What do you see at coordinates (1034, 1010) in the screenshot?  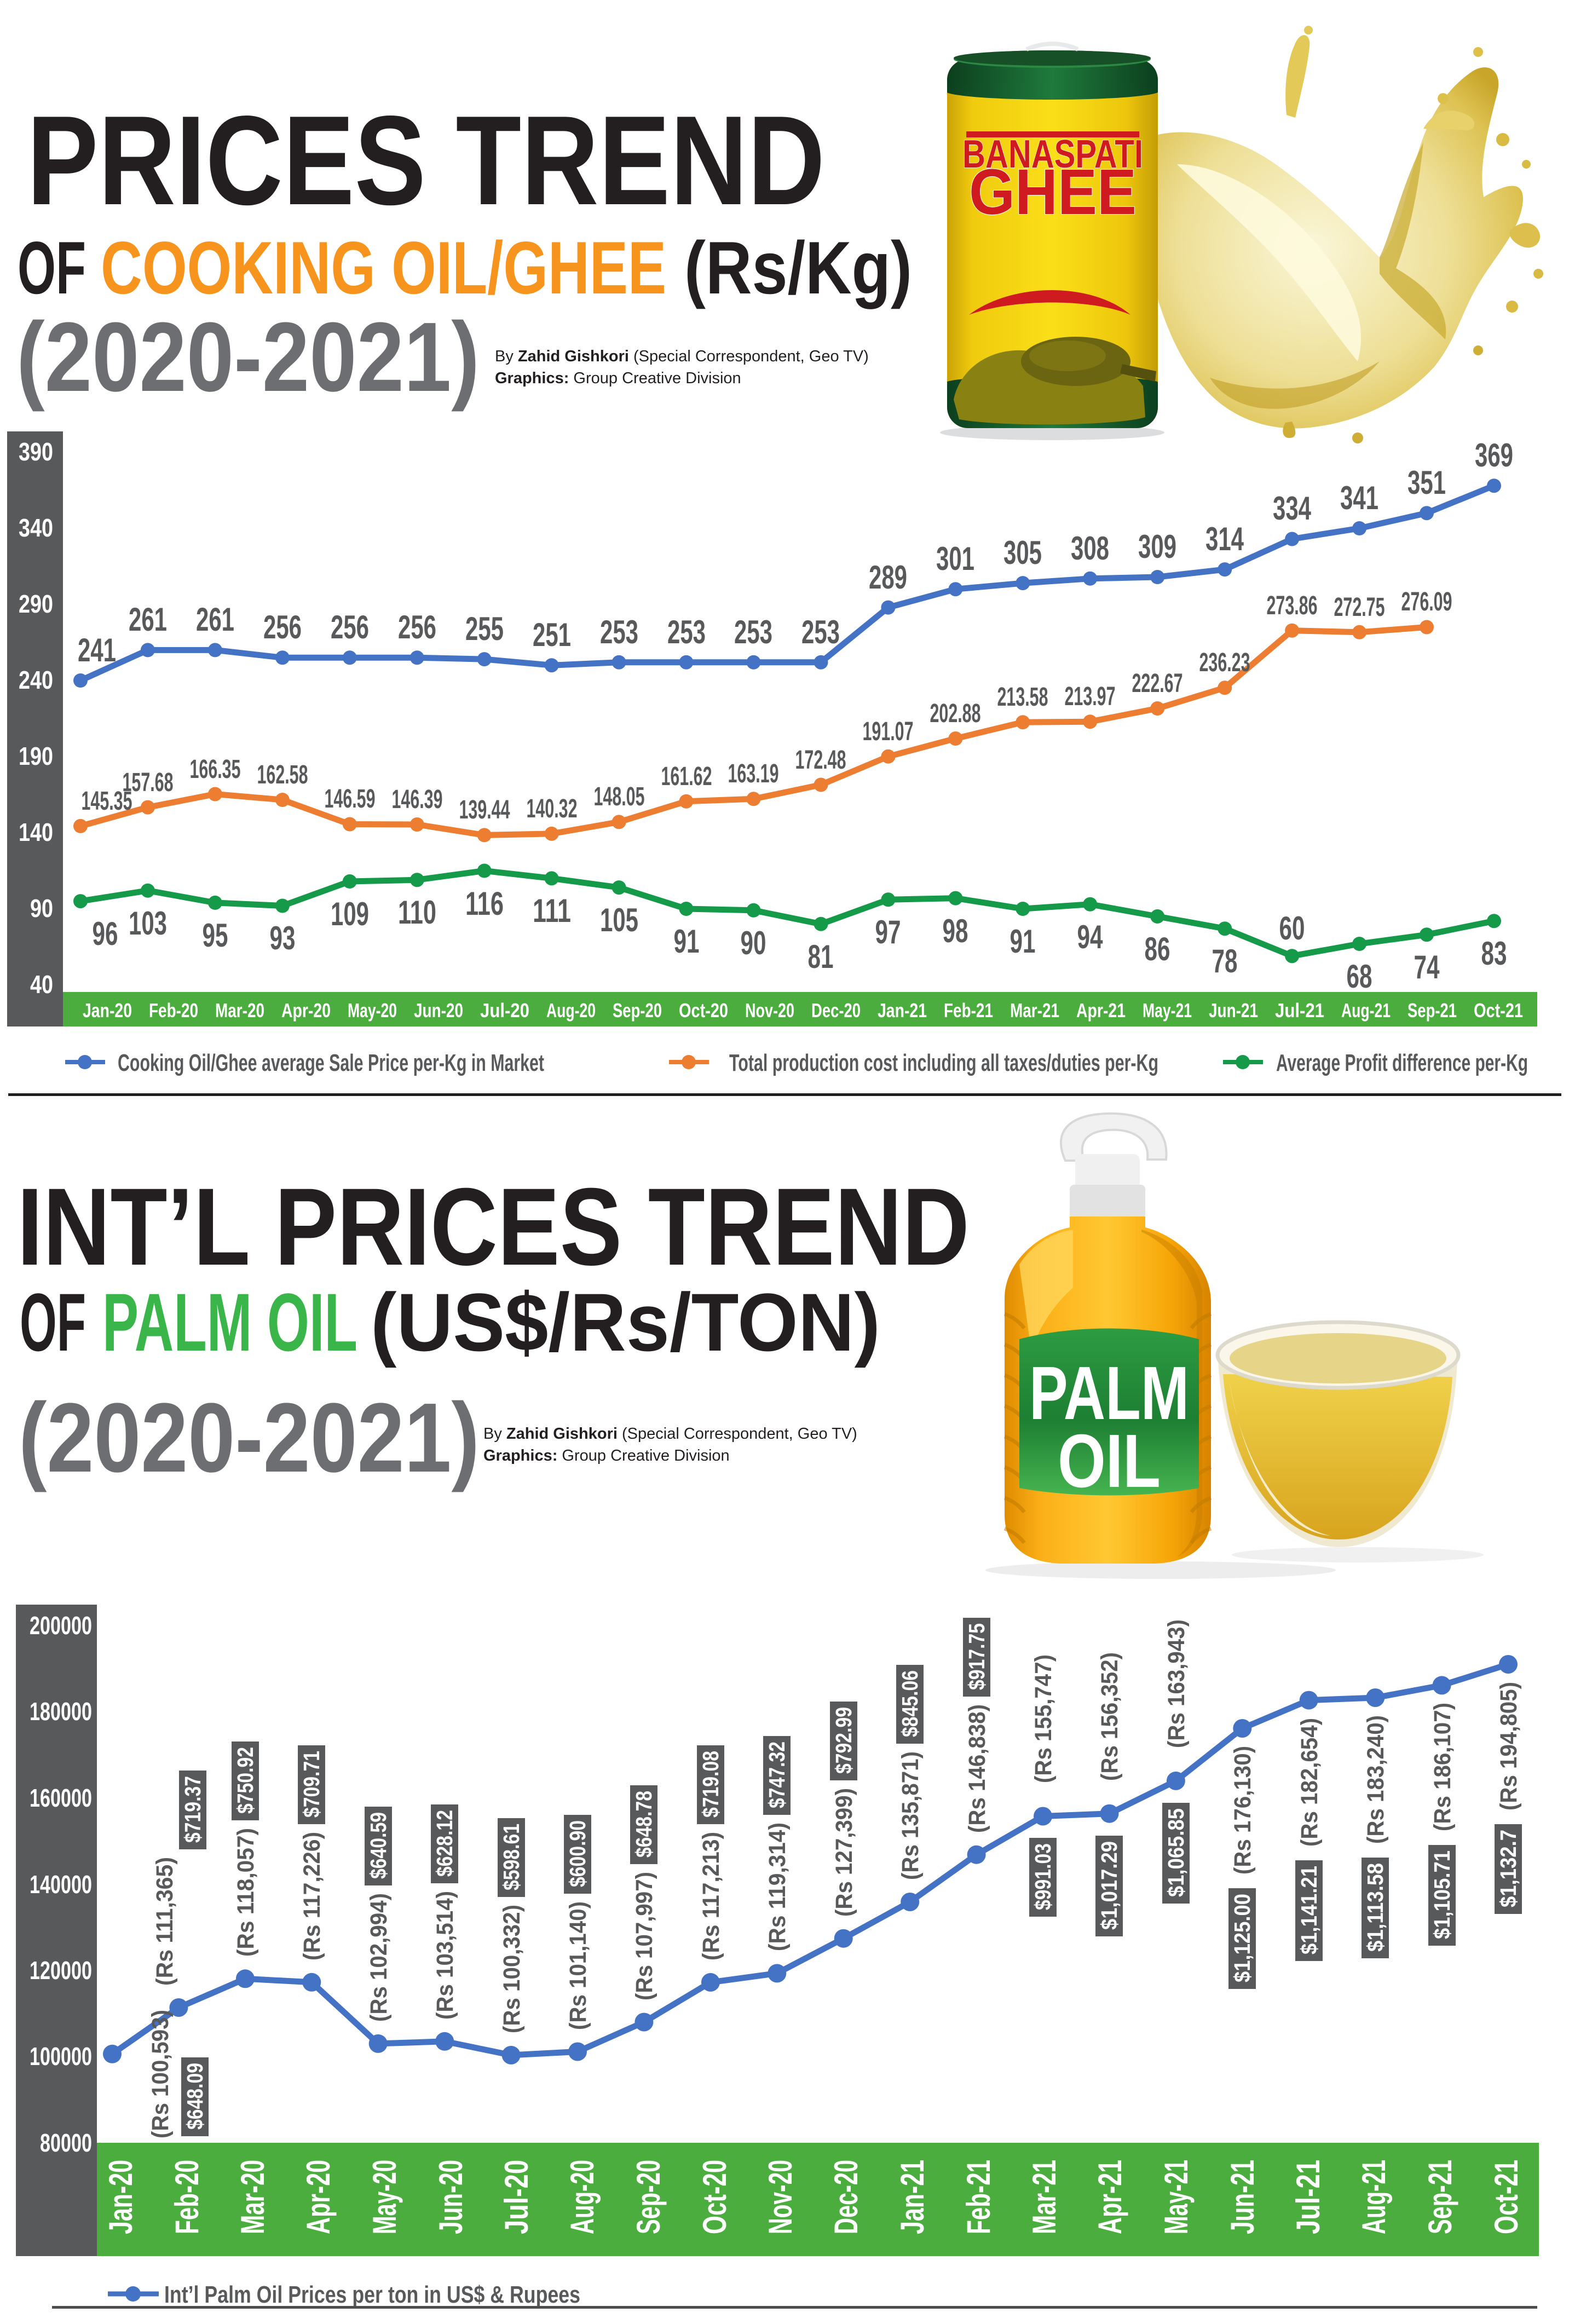 I see `svg-text: Mar-21` at bounding box center [1034, 1010].